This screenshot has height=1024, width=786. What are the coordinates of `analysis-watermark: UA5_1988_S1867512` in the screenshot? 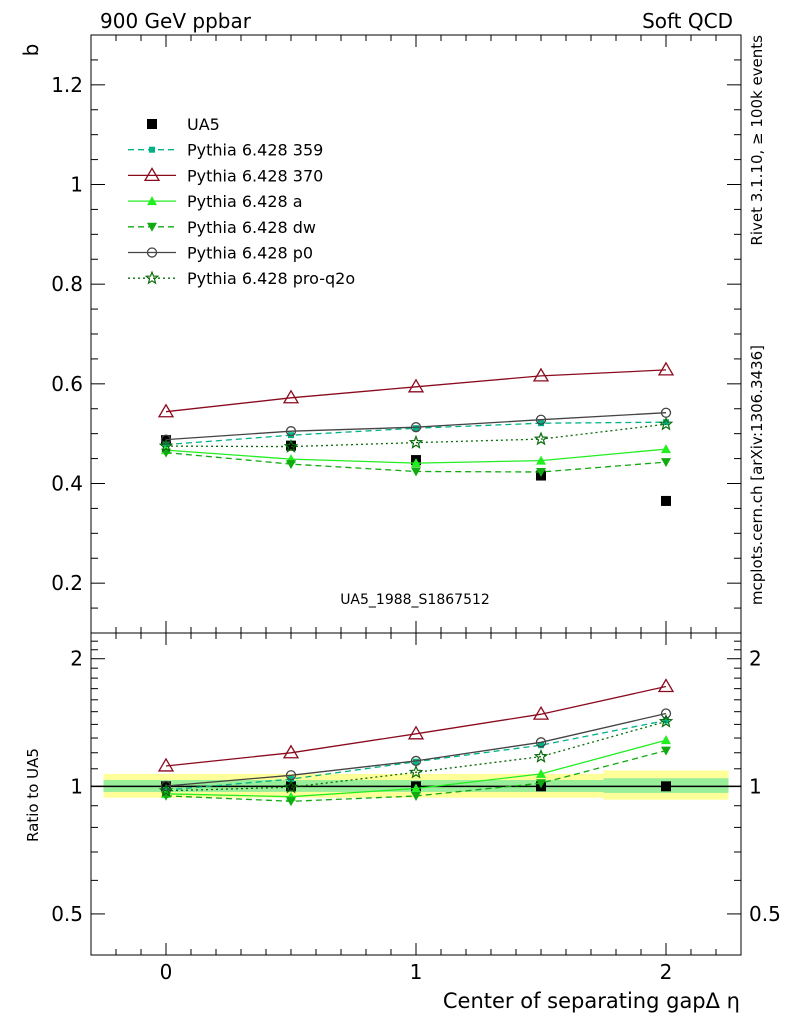 It's located at (415, 600).